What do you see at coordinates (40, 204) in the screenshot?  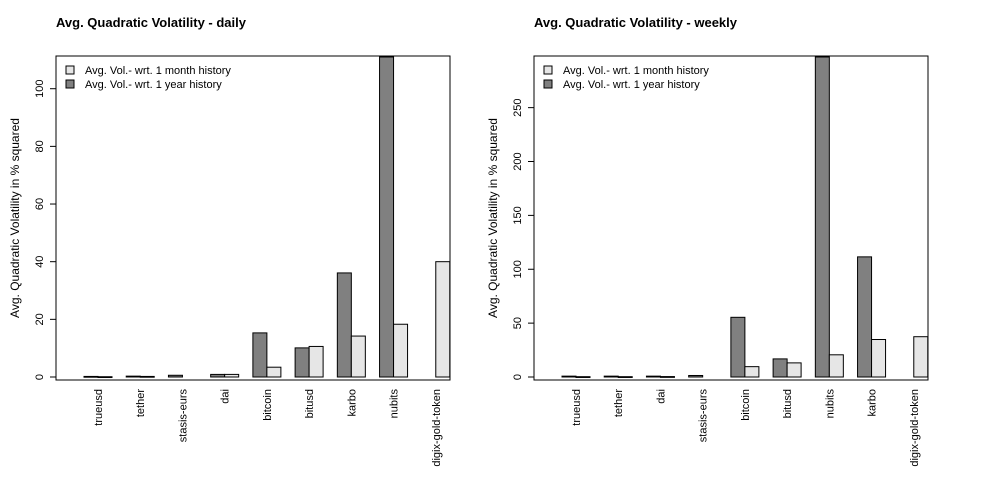 I see `y-tick-label: 60` at bounding box center [40, 204].